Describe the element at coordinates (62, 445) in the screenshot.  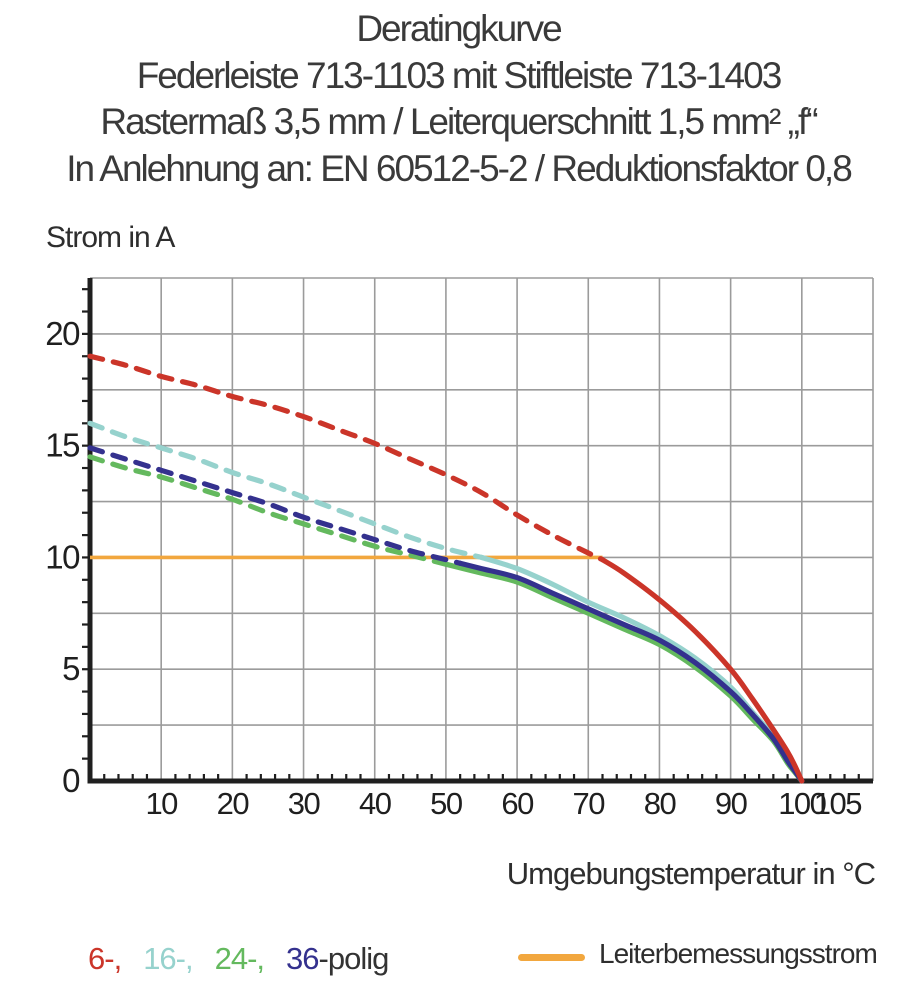
I see `y-tick-label: 15` at that location.